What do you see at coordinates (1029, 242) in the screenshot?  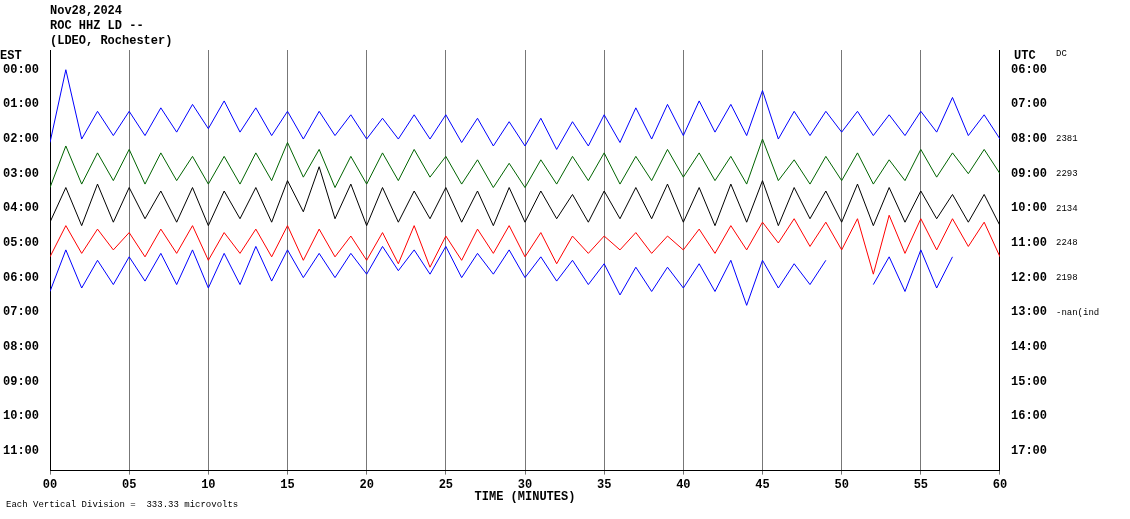 I see `y2-tick-label: 11:00` at bounding box center [1029, 242].